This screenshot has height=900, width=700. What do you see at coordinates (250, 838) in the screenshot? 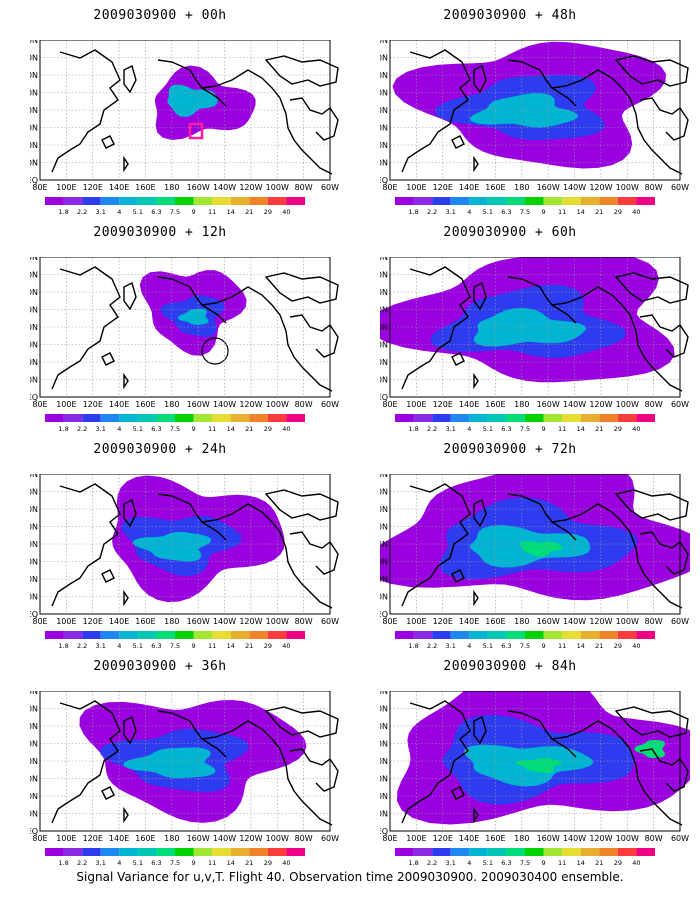
I see `lon-tick-label: 120W` at bounding box center [250, 838].